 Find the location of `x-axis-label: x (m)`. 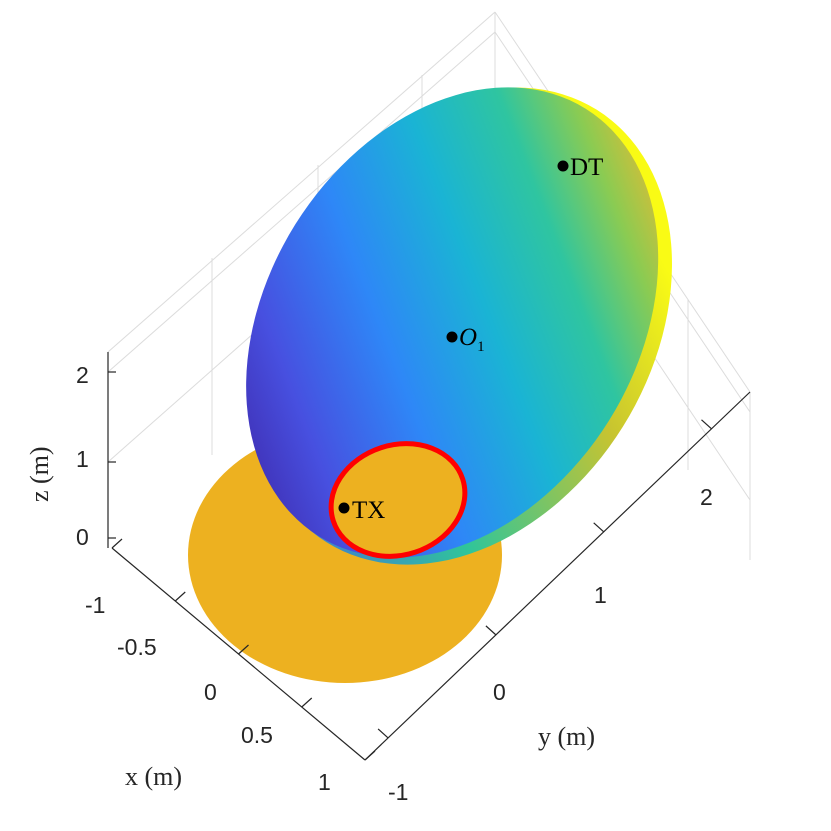

x-axis-label: x (m) is located at coordinates (153, 776).